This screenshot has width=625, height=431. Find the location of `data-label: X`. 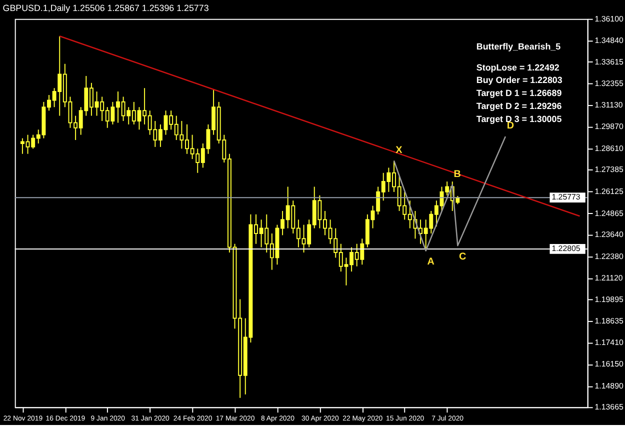

data-label: X is located at coordinates (399, 150).